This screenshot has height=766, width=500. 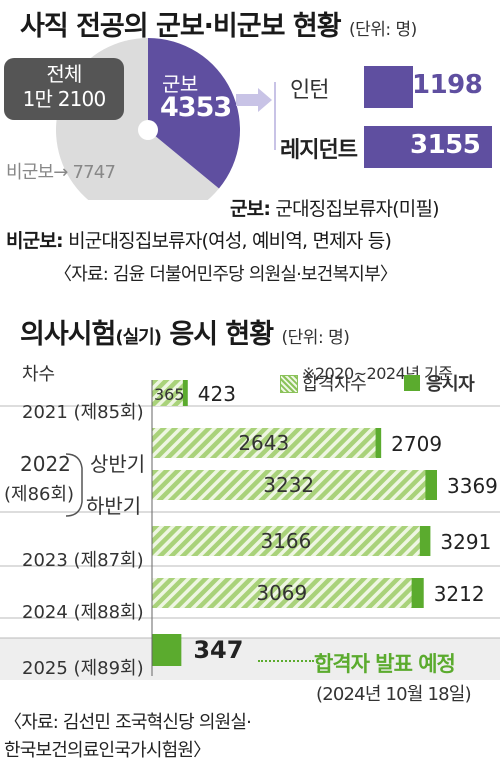 What do you see at coordinates (416, 444) in the screenshot?
I see `label-applicants: 2709` at bounding box center [416, 444].